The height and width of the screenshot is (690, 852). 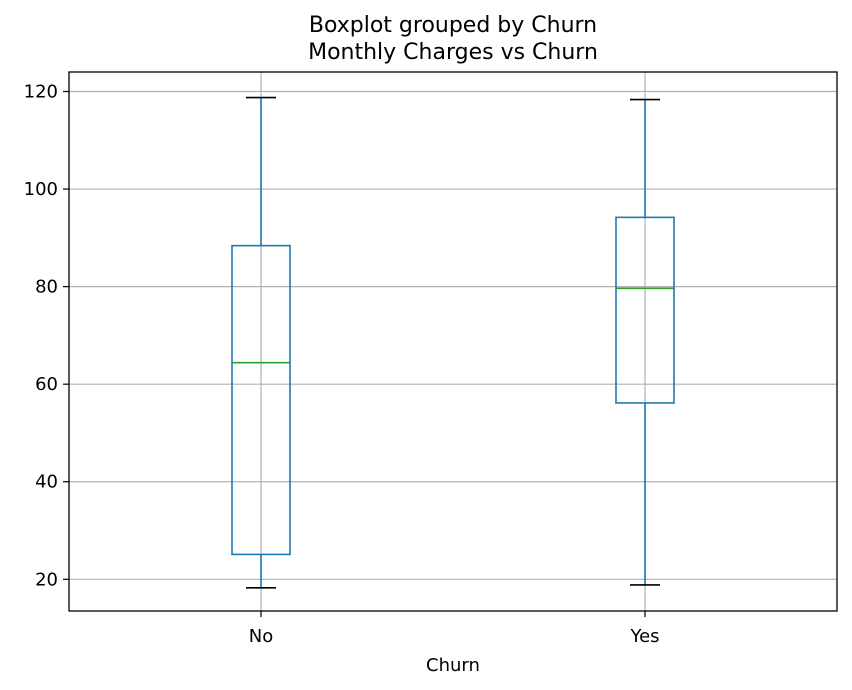 What do you see at coordinates (453, 665) in the screenshot?
I see `x-axis-label: Churn` at bounding box center [453, 665].